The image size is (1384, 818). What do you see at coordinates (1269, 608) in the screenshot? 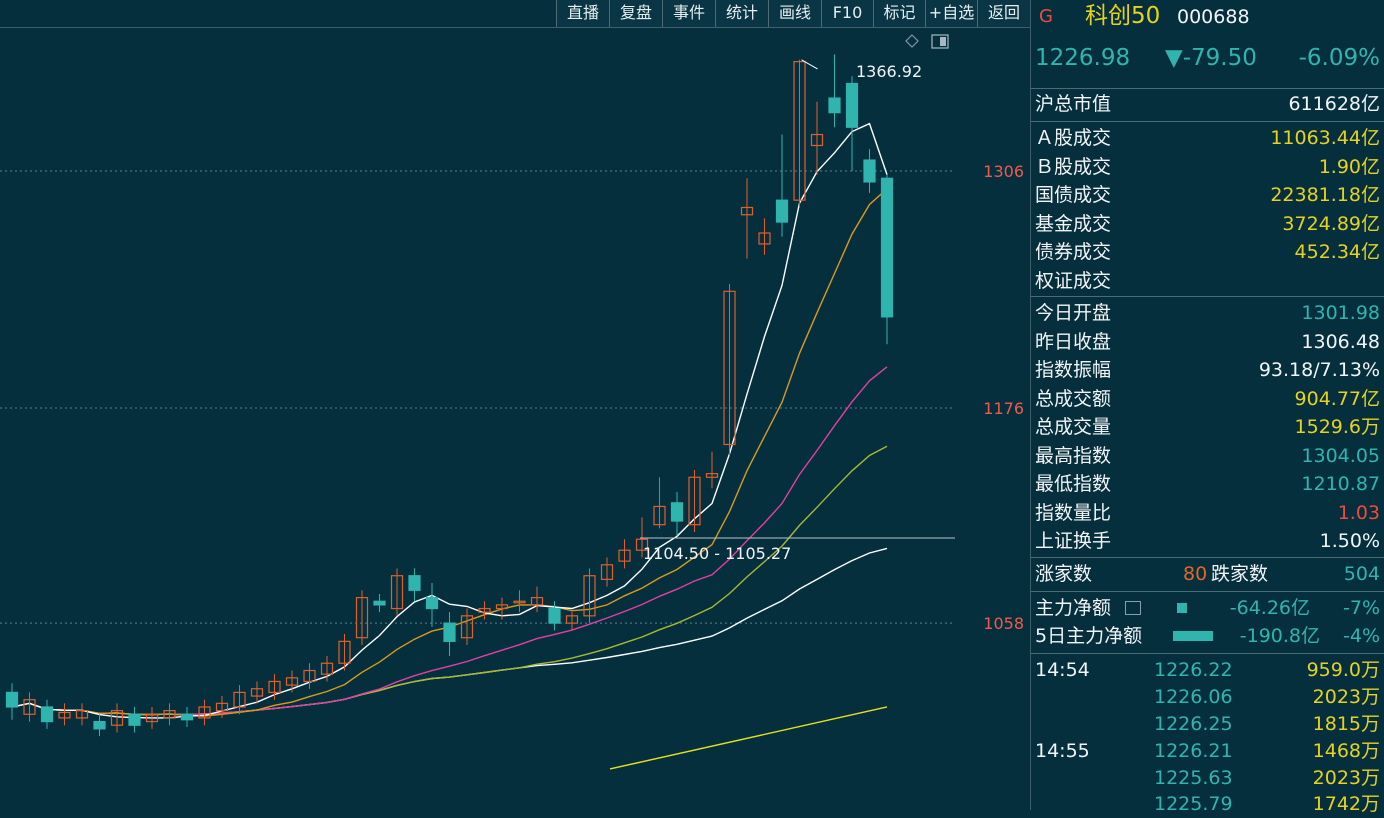
I see `main-net-flow-value: -64.26亿` at bounding box center [1269, 608].